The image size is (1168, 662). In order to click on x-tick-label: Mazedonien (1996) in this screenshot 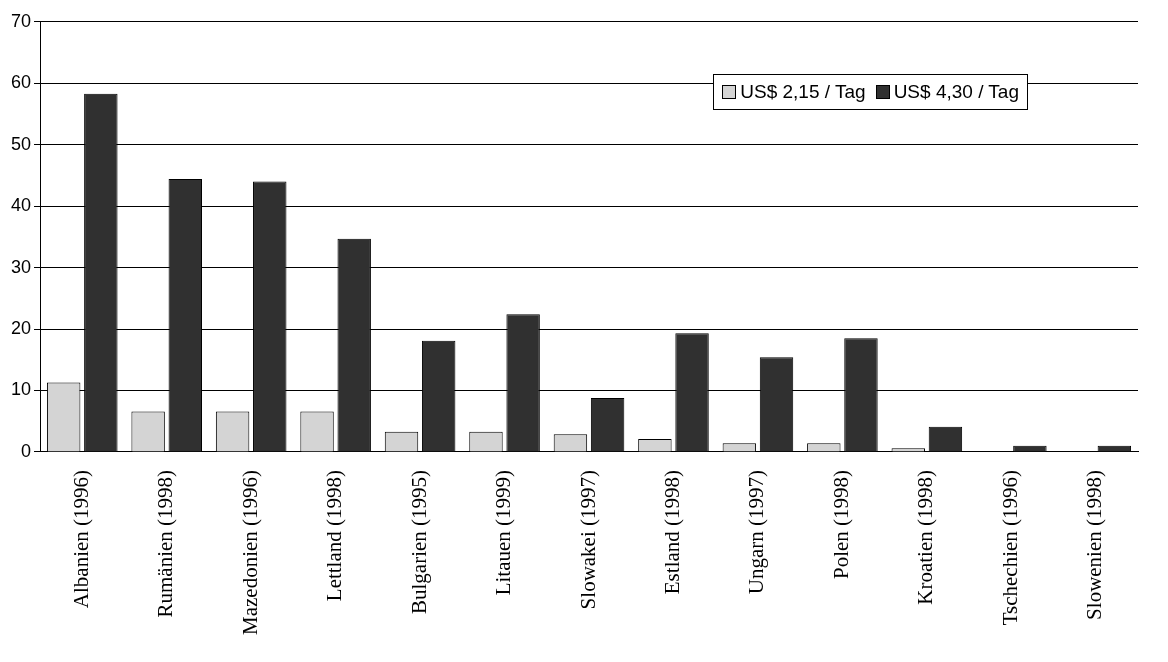, I will do `click(249, 552)`.